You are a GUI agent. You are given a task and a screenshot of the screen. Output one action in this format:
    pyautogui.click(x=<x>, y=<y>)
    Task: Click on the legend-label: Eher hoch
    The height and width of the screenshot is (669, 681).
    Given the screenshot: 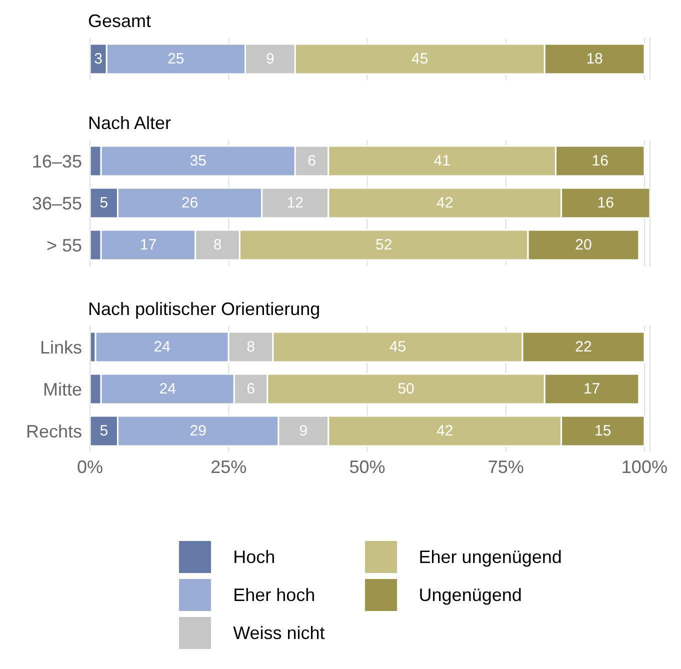 What is the action you would take?
    pyautogui.click(x=274, y=595)
    